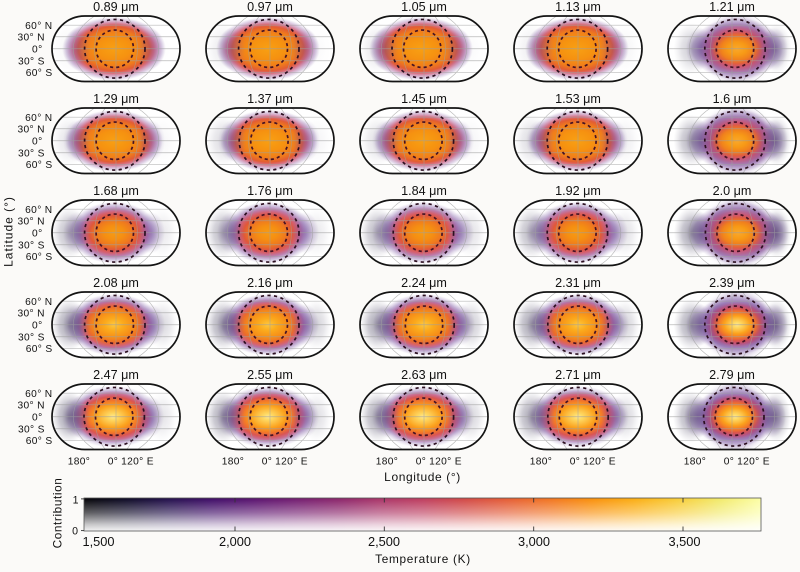 This screenshot has height=572, width=800. What do you see at coordinates (424, 7) in the screenshot?
I see `svg-text: 1.05 μm` at bounding box center [424, 7].